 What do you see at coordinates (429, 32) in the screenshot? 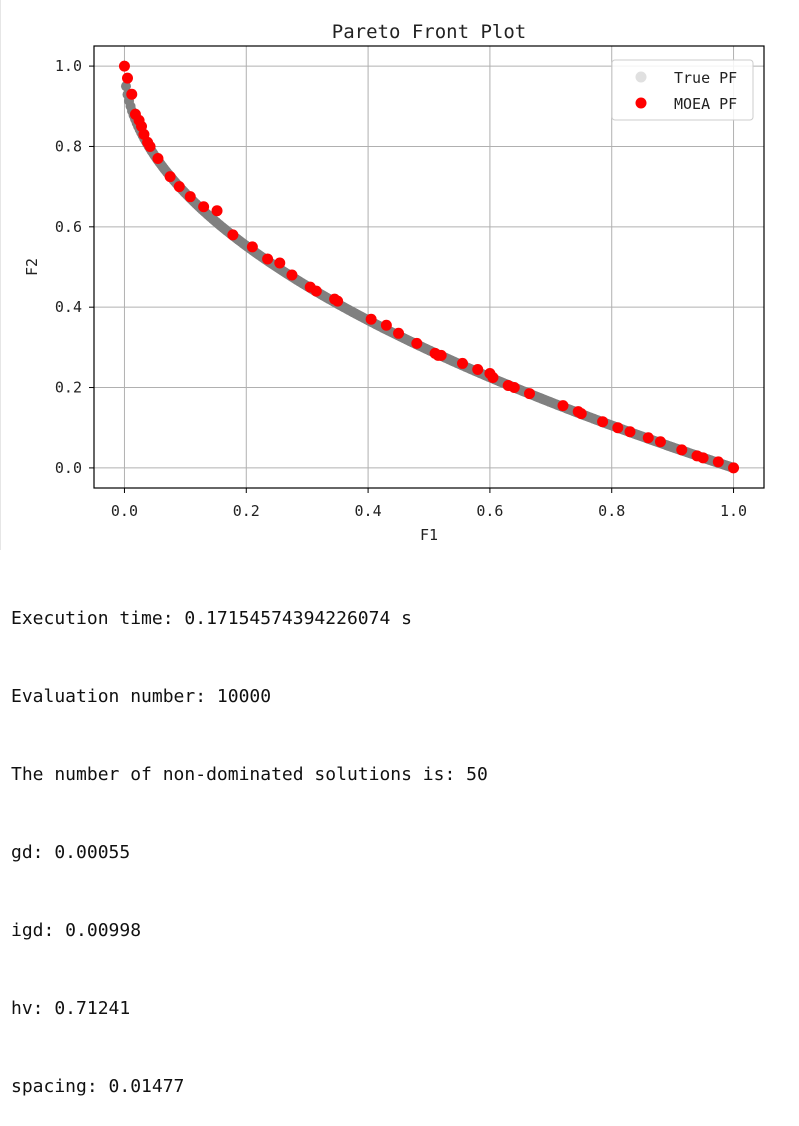
I see `chart-title: Pareto Front Plot` at bounding box center [429, 32].